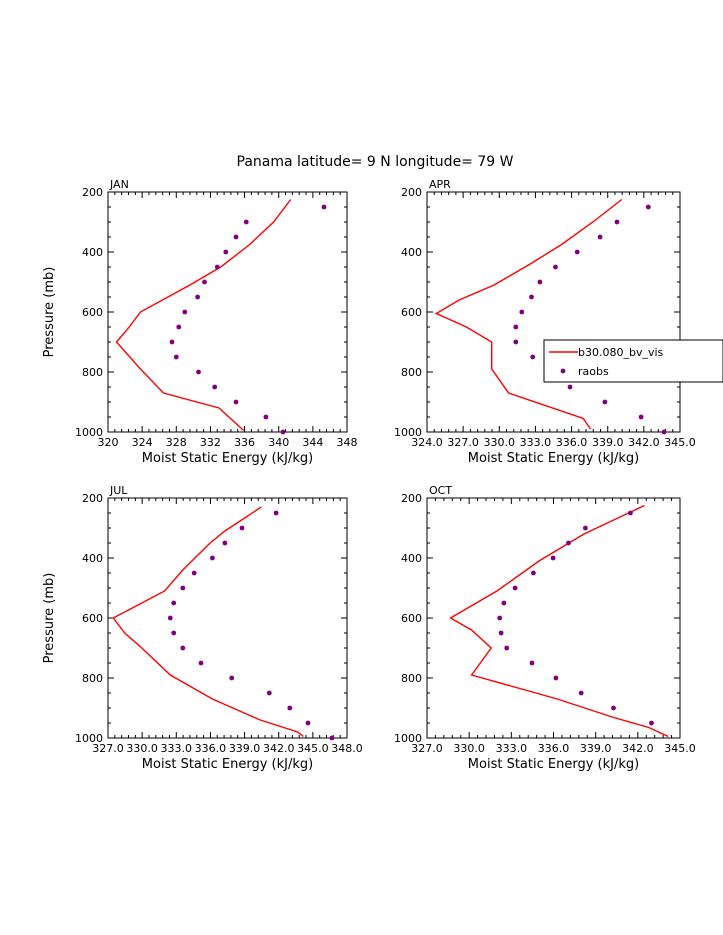 The width and height of the screenshot is (723, 935). What do you see at coordinates (108, 442) in the screenshot?
I see `x-tick-label: 320` at bounding box center [108, 442].